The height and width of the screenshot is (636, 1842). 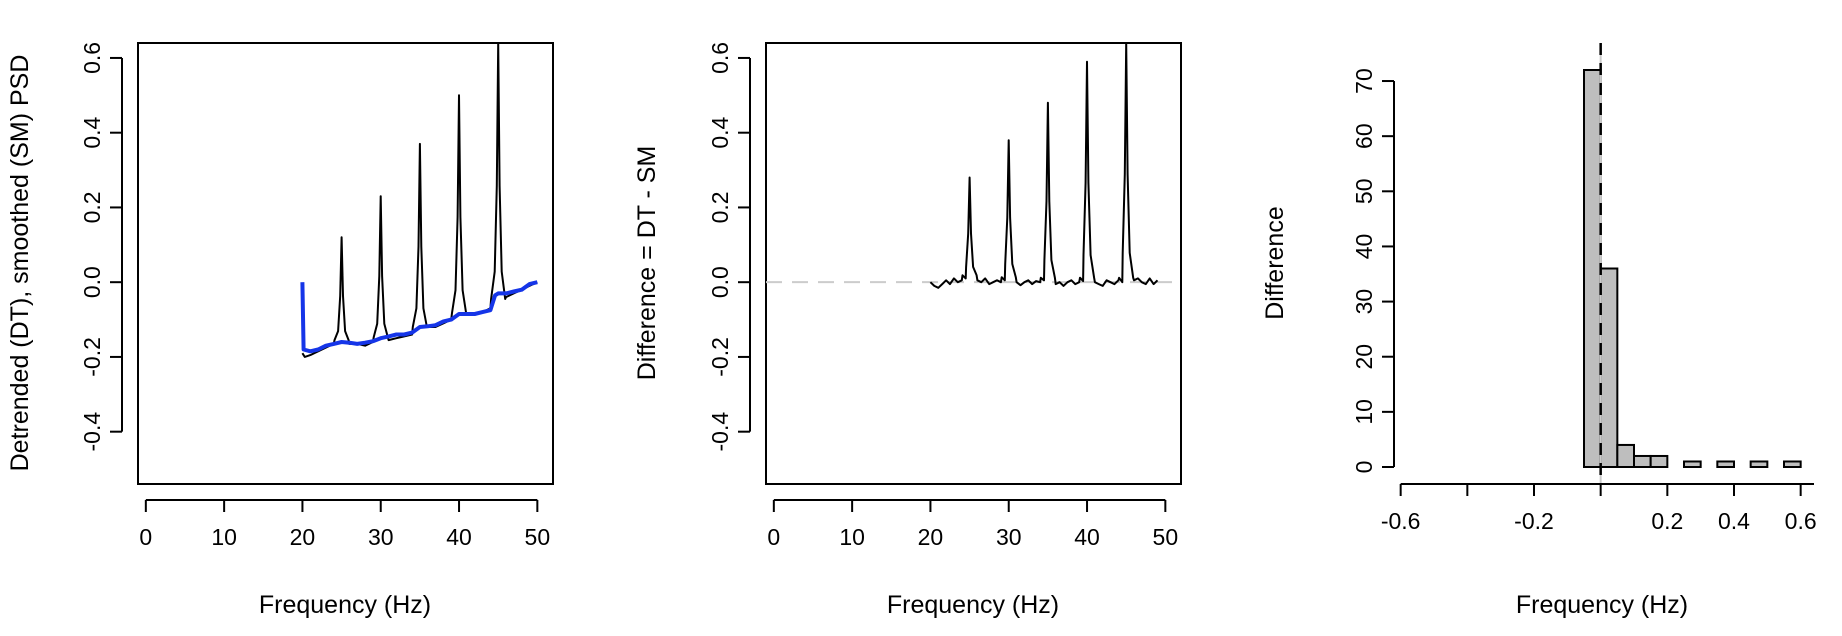 What do you see at coordinates (1364, 467) in the screenshot?
I see `y-tick-label: 0` at bounding box center [1364, 467].